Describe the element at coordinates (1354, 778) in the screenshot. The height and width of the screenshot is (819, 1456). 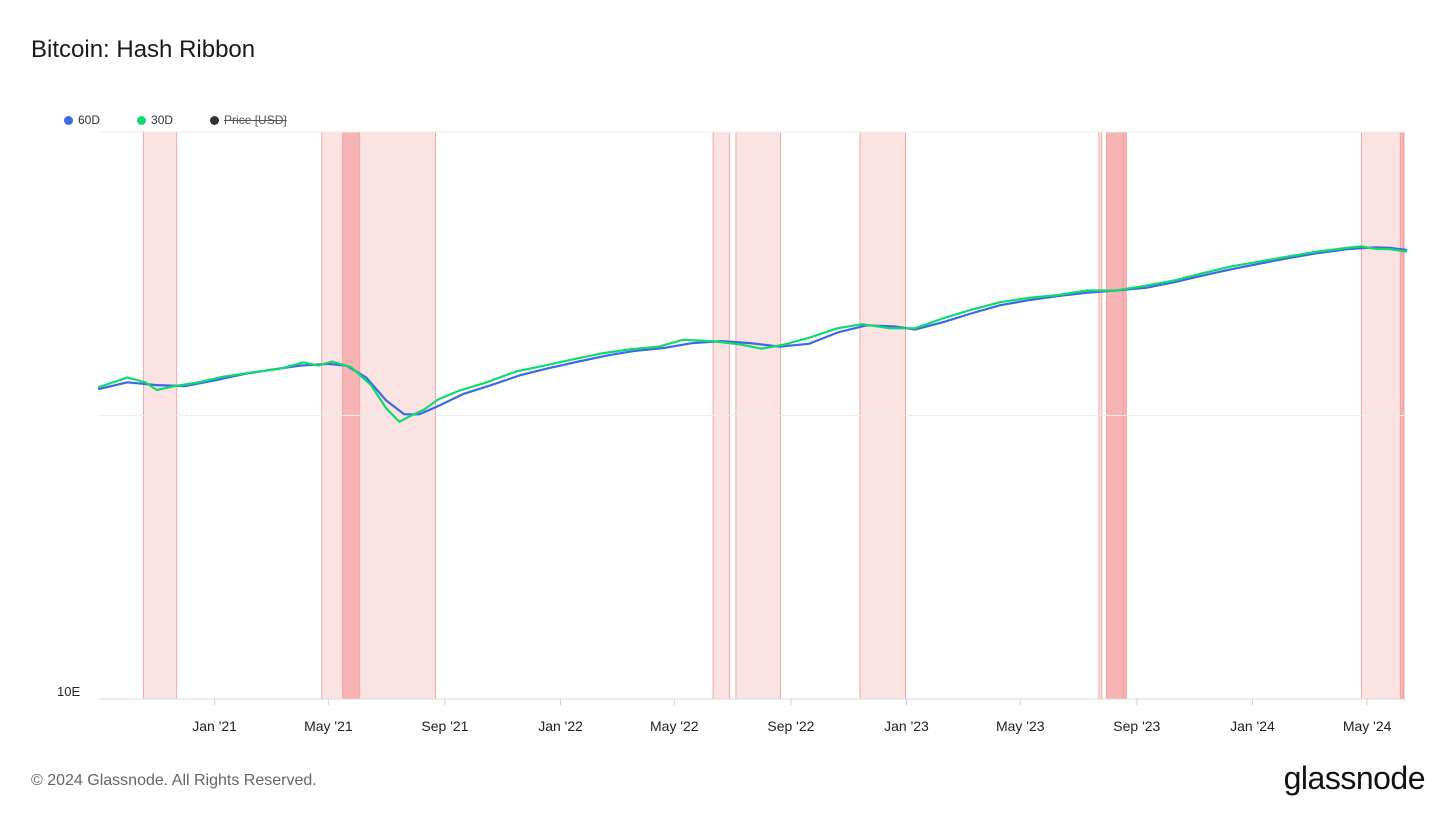
I see `glassnode-logo: glassnode` at that location.